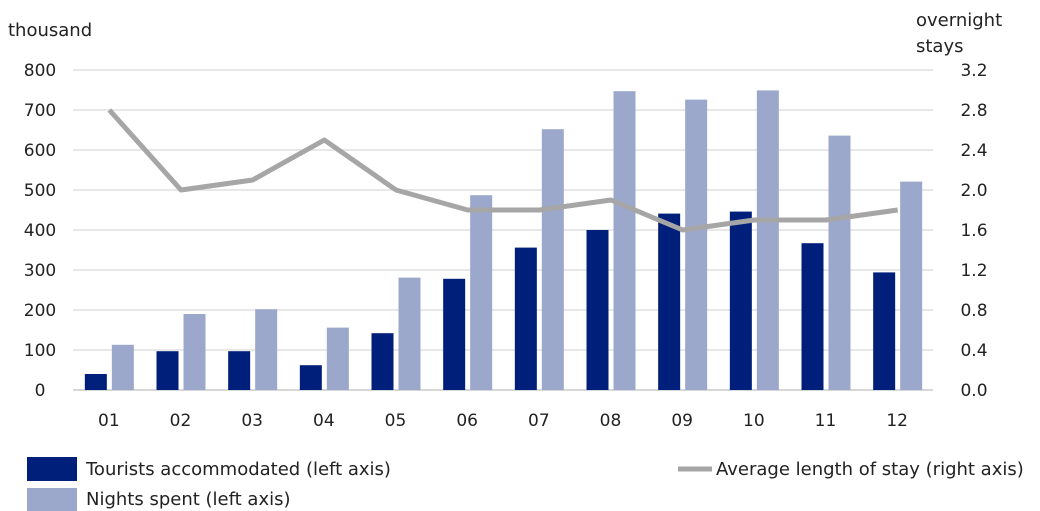 This screenshot has height=511, width=1040. What do you see at coordinates (973, 151) in the screenshot?
I see `right-tick-label: 2.4` at bounding box center [973, 151].